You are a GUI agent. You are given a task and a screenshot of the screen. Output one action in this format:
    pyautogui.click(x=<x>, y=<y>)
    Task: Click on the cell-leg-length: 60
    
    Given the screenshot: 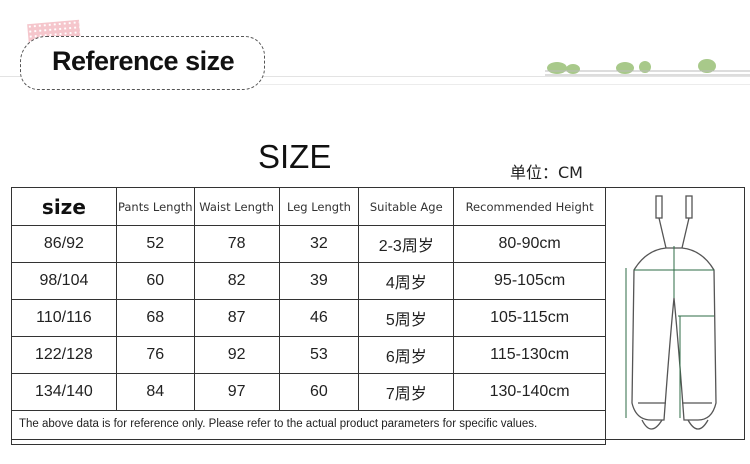 What is the action you would take?
    pyautogui.click(x=319, y=392)
    